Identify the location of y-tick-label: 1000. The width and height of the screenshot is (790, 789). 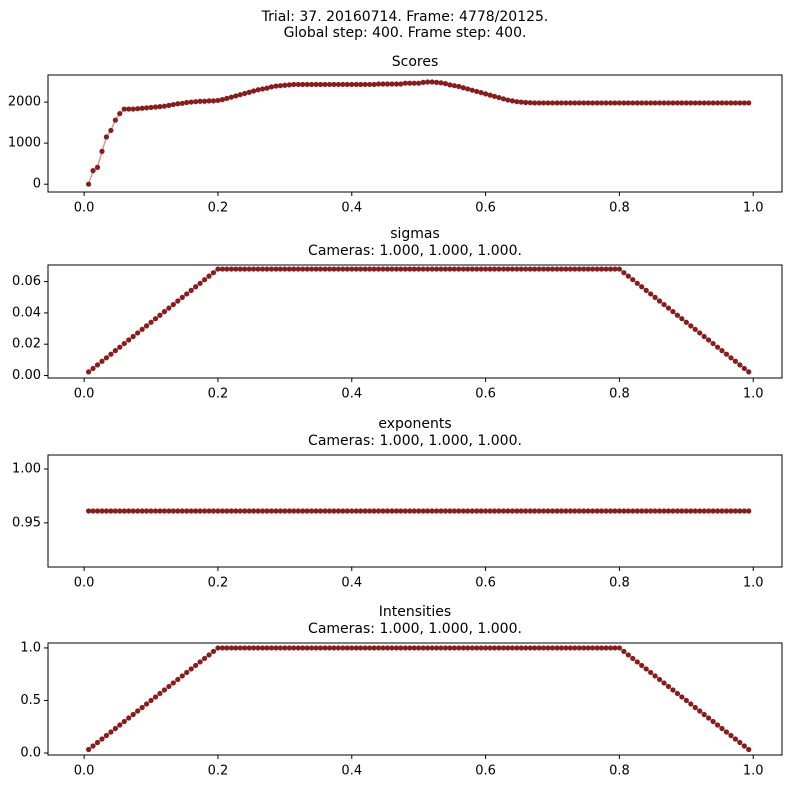
(24, 143).